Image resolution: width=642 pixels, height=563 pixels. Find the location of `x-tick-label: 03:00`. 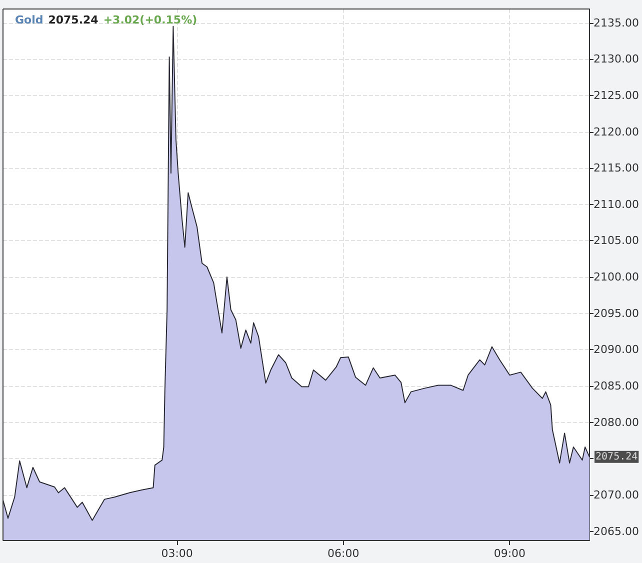

x-tick-label: 03:00 is located at coordinates (177, 553).